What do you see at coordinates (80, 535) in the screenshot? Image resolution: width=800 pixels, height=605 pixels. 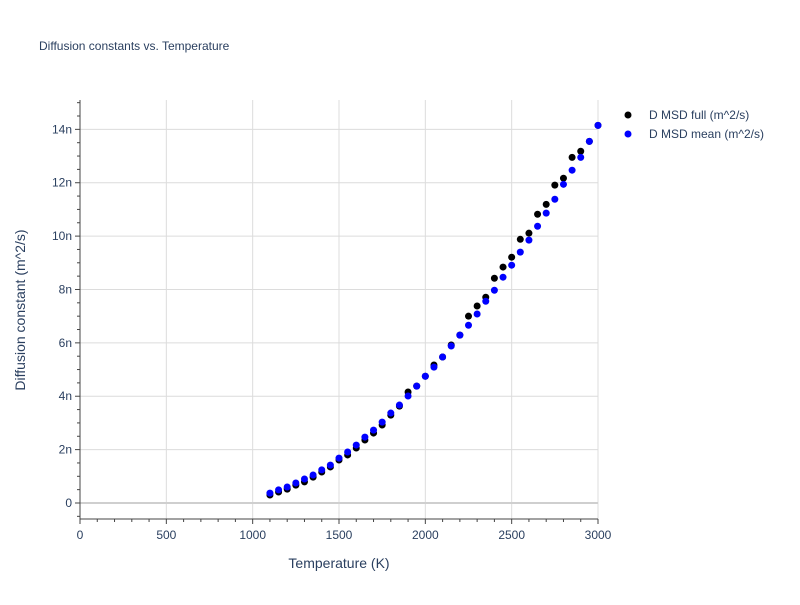 I see `x-tick-label: 0` at bounding box center [80, 535].